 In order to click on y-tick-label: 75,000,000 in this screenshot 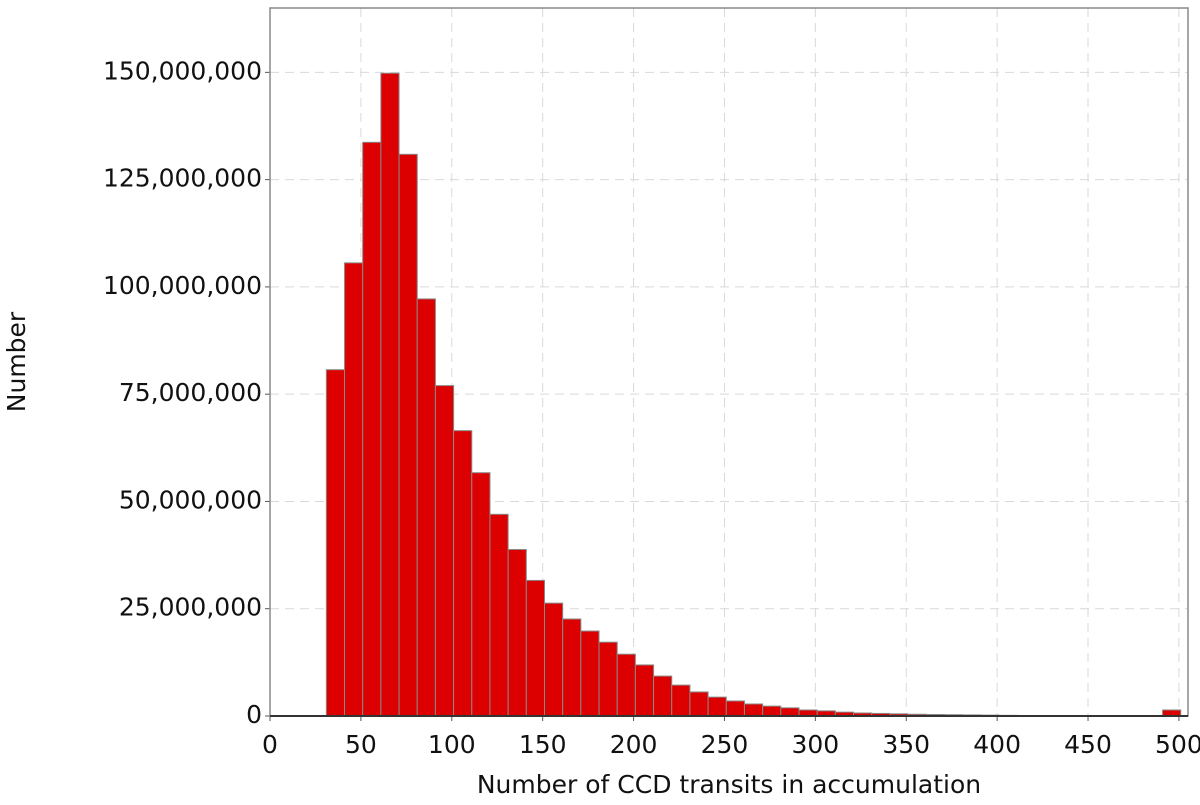, I will do `click(190, 392)`.